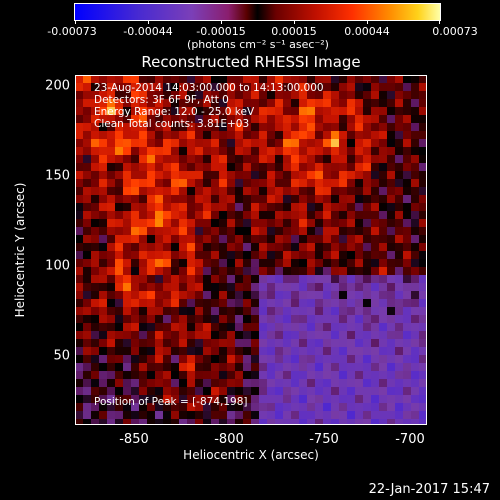  Describe the element at coordinates (57, 86) in the screenshot. I see `y-tick-label: 200` at that location.